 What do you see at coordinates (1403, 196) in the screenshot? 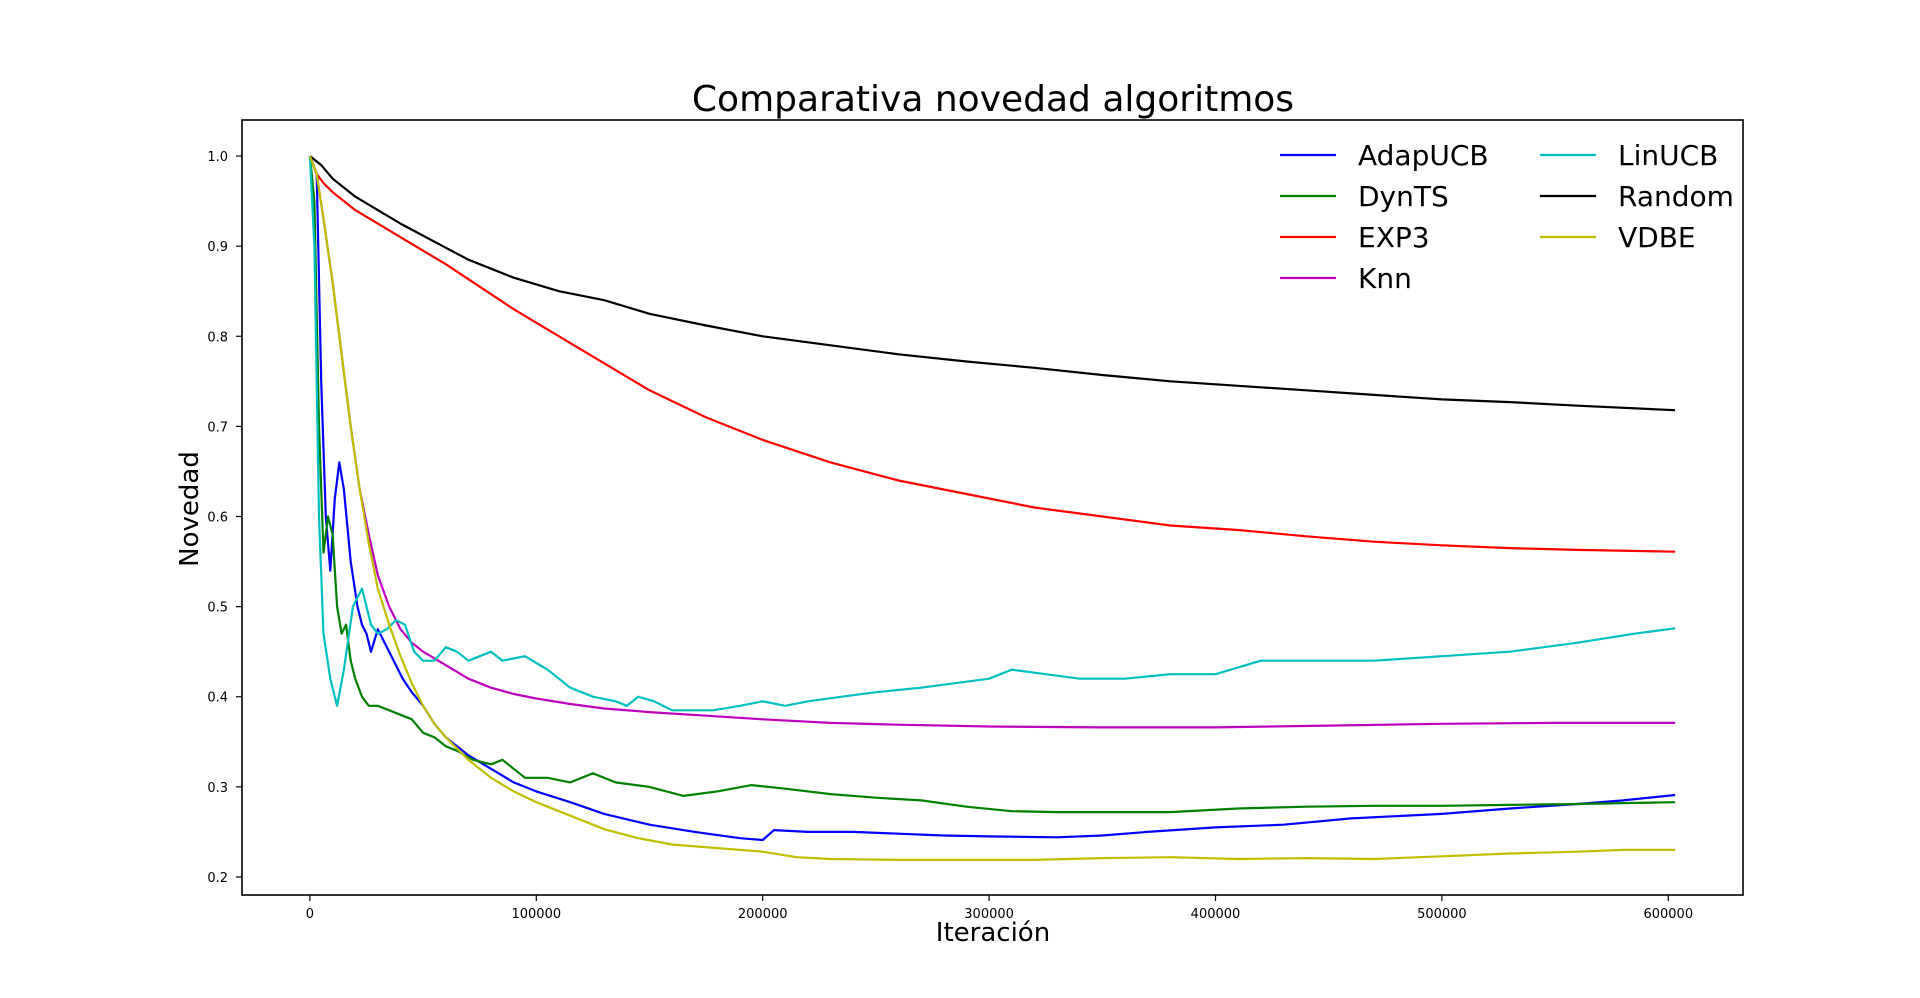
I see `legend-label: DynTS` at bounding box center [1403, 196].